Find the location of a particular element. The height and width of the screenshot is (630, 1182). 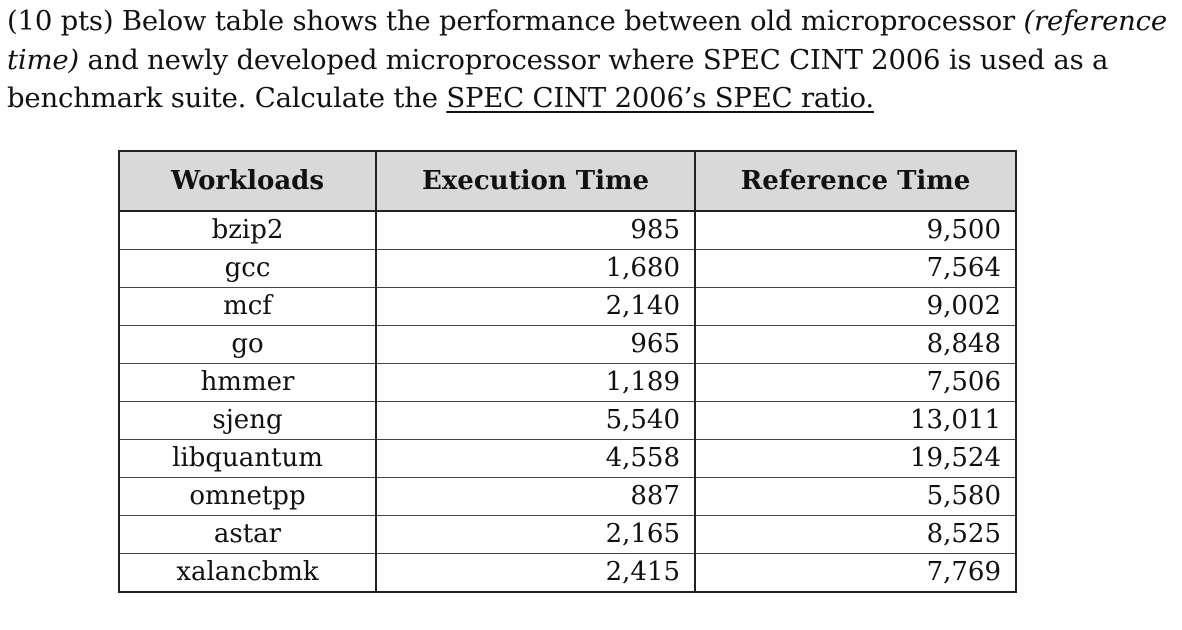

table-row: omnetpp 887 5,580 is located at coordinates (567, 496).